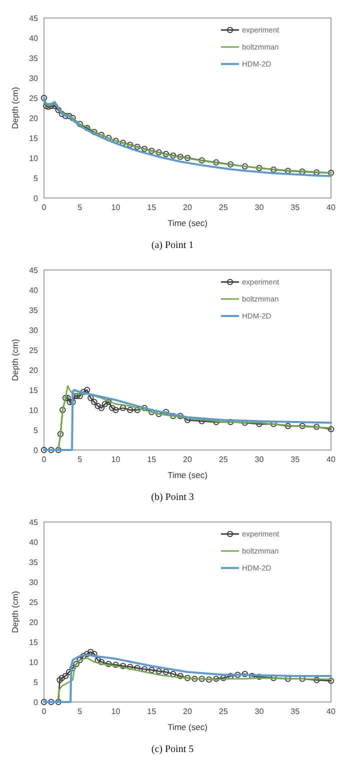  Describe the element at coordinates (188, 727) in the screenshot. I see `x-axis-title: Time (sec)` at that location.